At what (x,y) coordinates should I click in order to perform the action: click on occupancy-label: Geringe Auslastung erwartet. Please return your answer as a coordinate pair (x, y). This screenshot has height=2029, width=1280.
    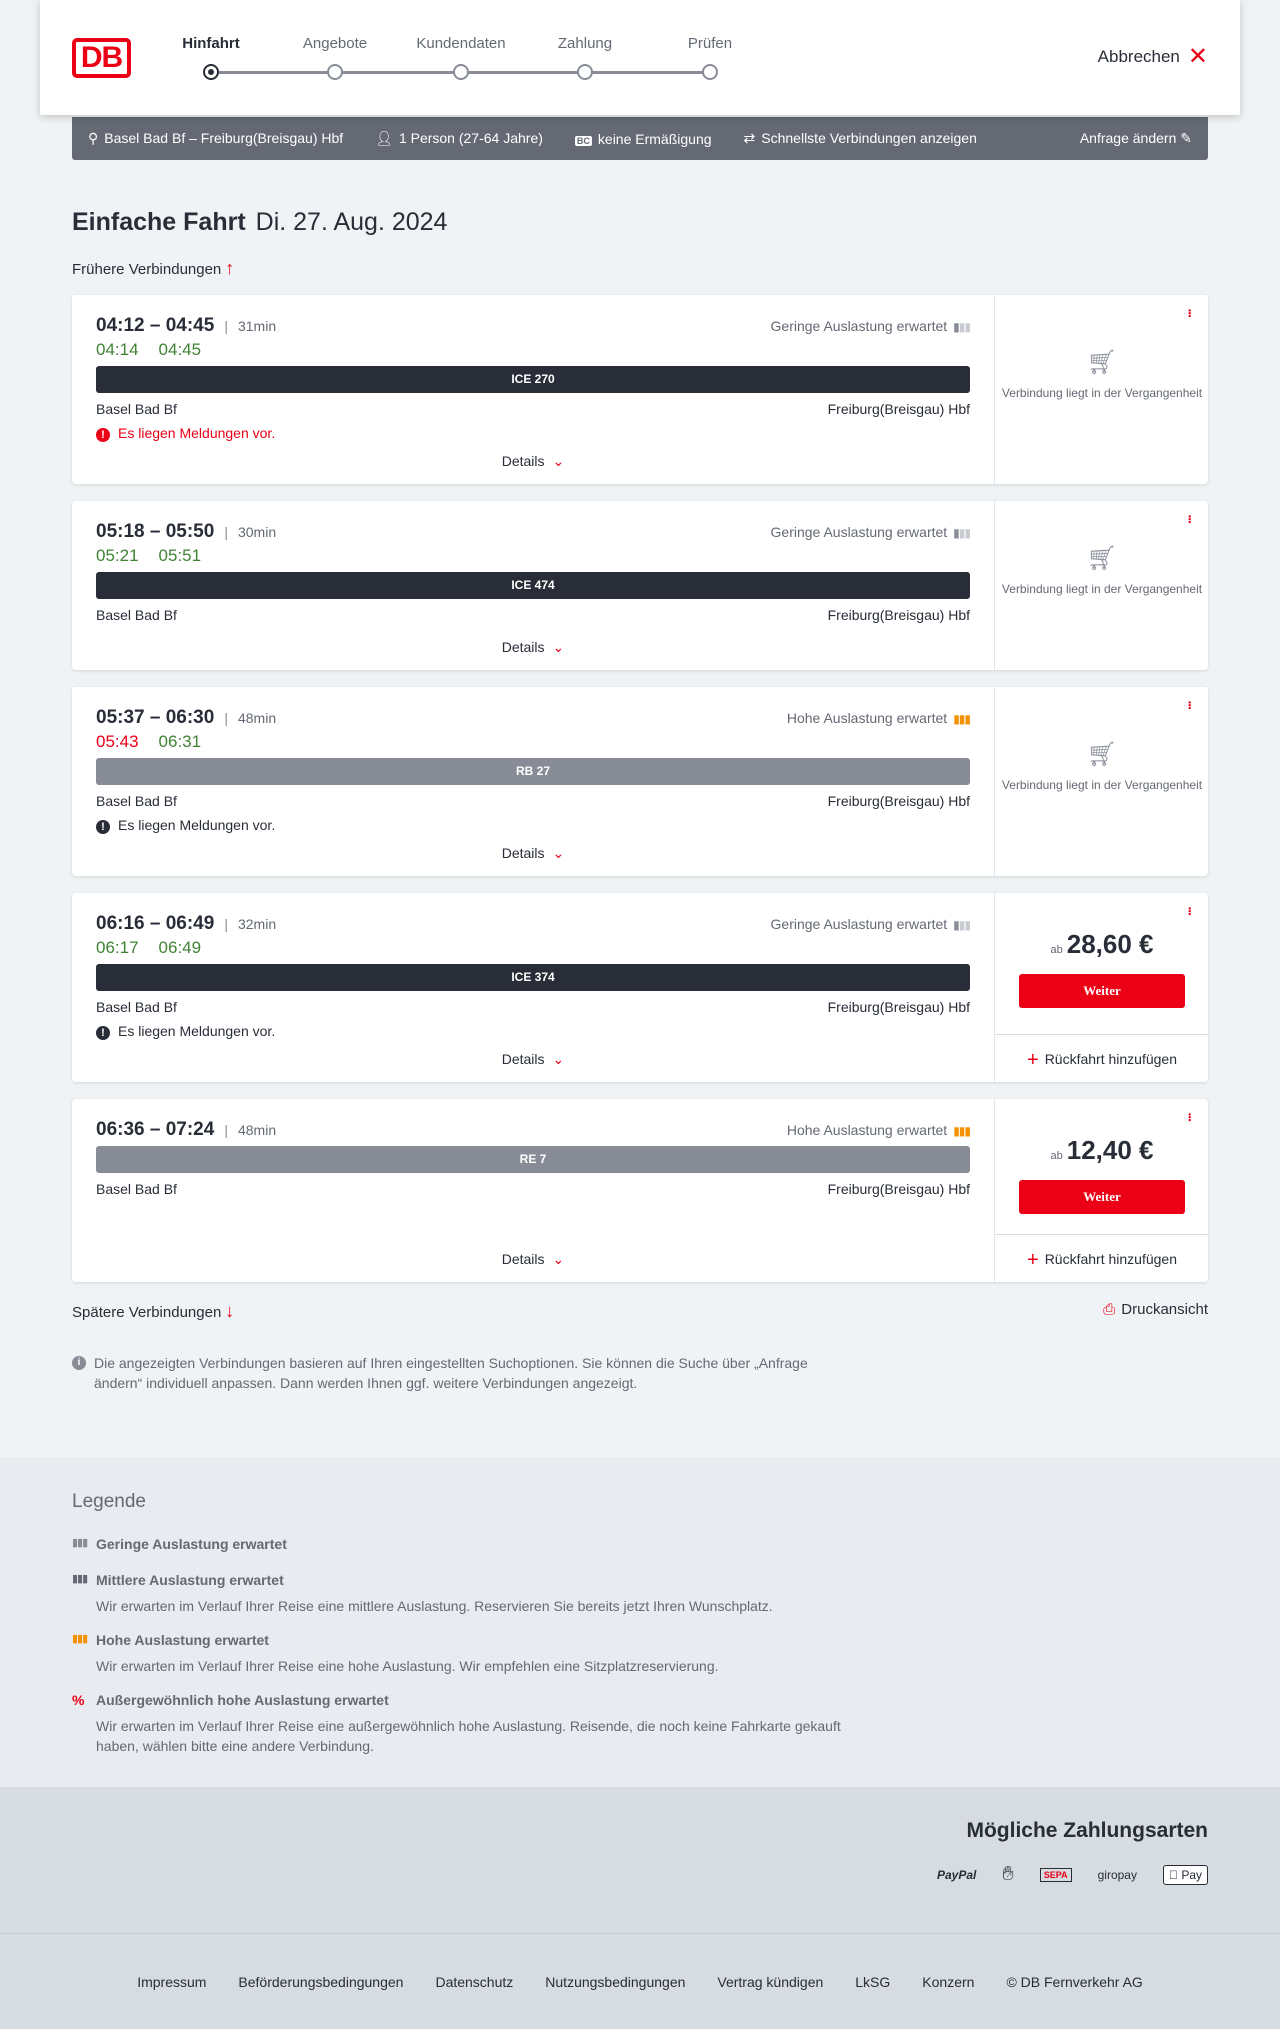
    Looking at the image, I should click on (859, 326).